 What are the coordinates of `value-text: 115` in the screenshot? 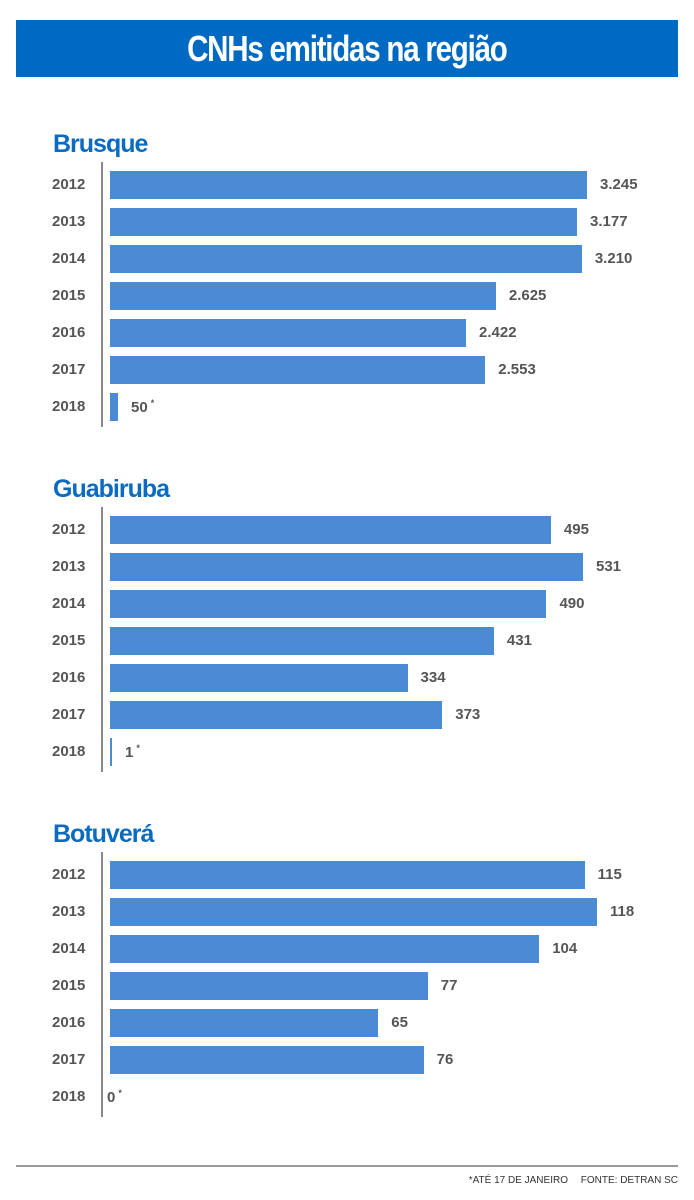 It's located at (609, 874).